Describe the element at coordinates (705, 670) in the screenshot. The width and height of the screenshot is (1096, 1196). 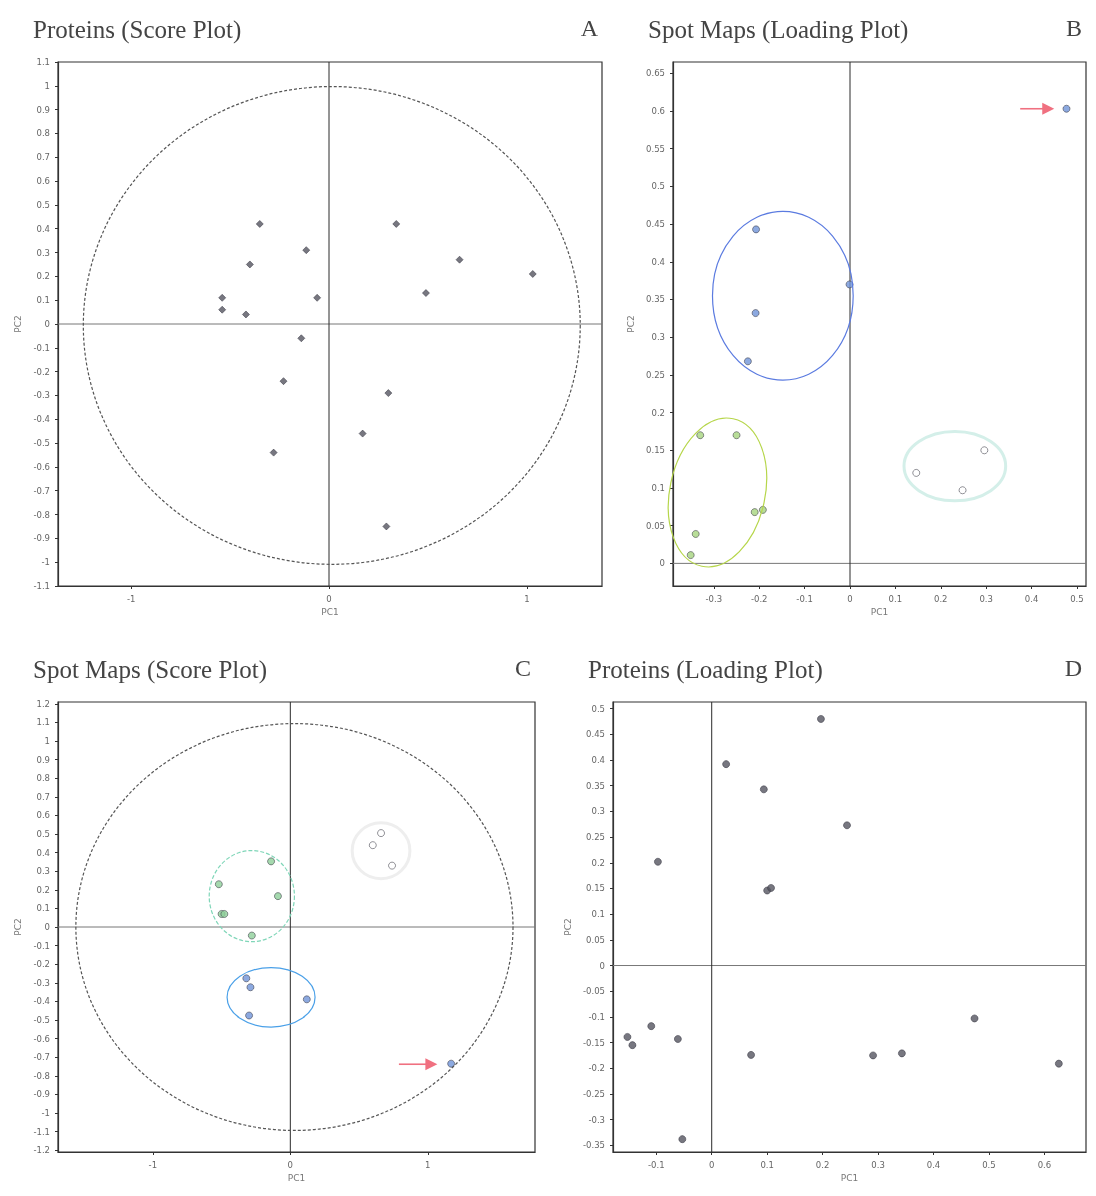
I see `chart-title: Proteins (Loading Plot)` at that location.